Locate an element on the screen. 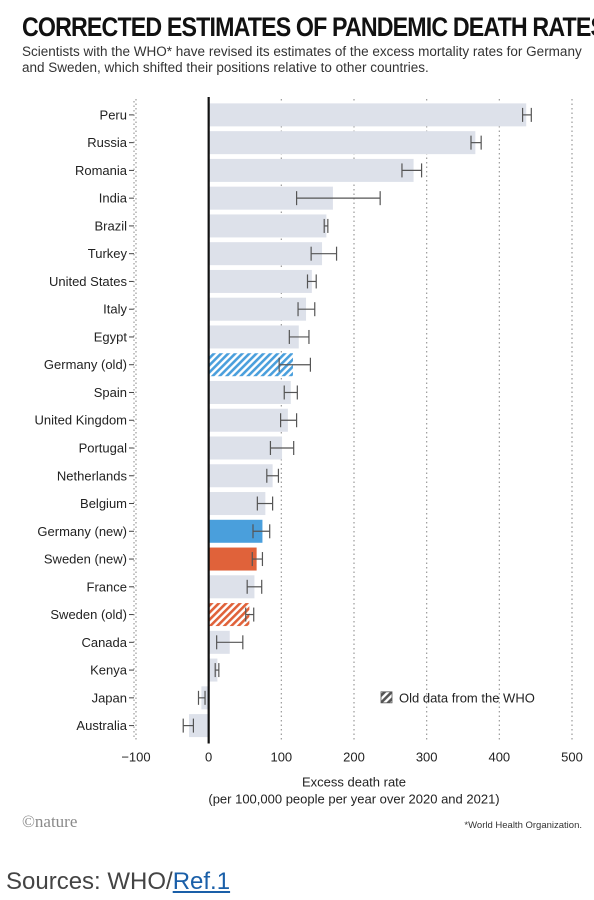  bar-russia is located at coordinates (342, 143).